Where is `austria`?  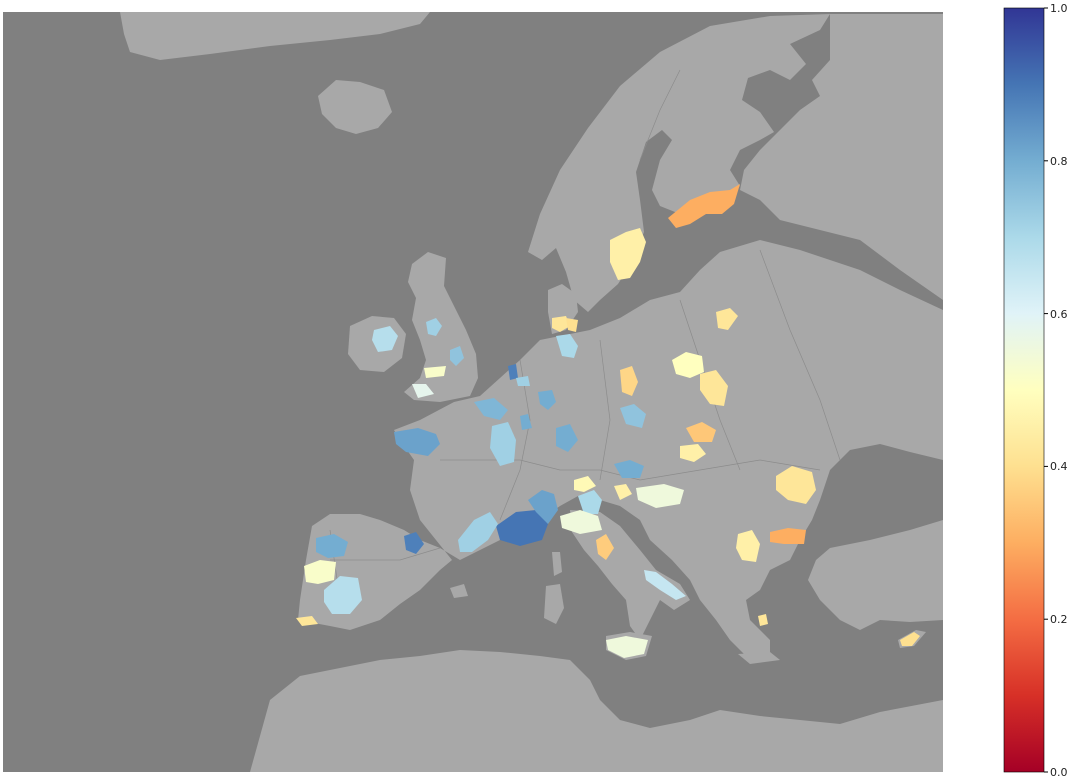 austria is located at coordinates (629, 469).